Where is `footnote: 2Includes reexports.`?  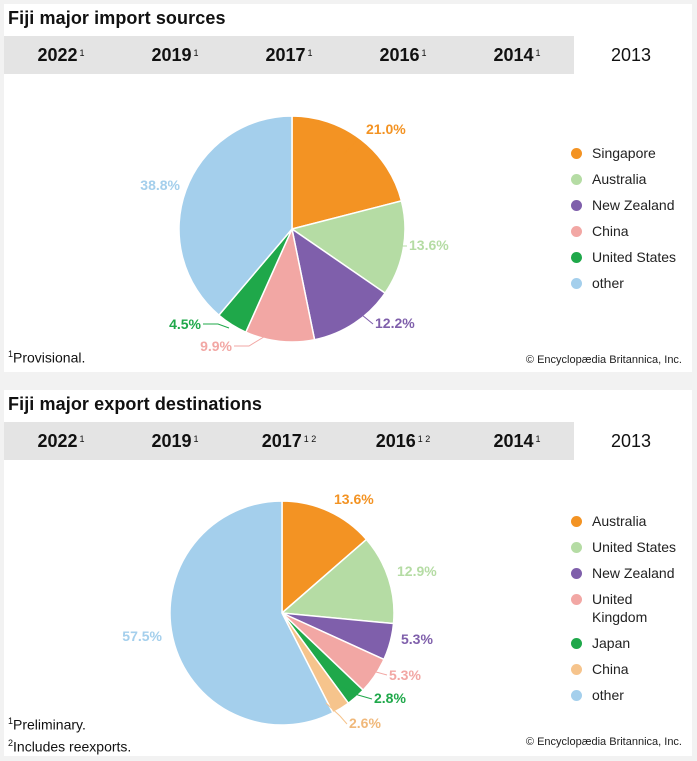 footnote: 2Includes reexports. is located at coordinates (69, 745).